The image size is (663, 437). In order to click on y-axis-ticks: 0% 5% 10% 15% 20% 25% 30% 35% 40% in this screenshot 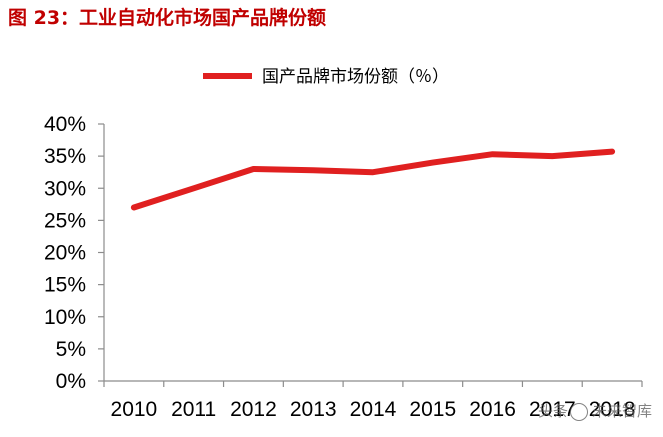, I will do `click(74, 253)`.